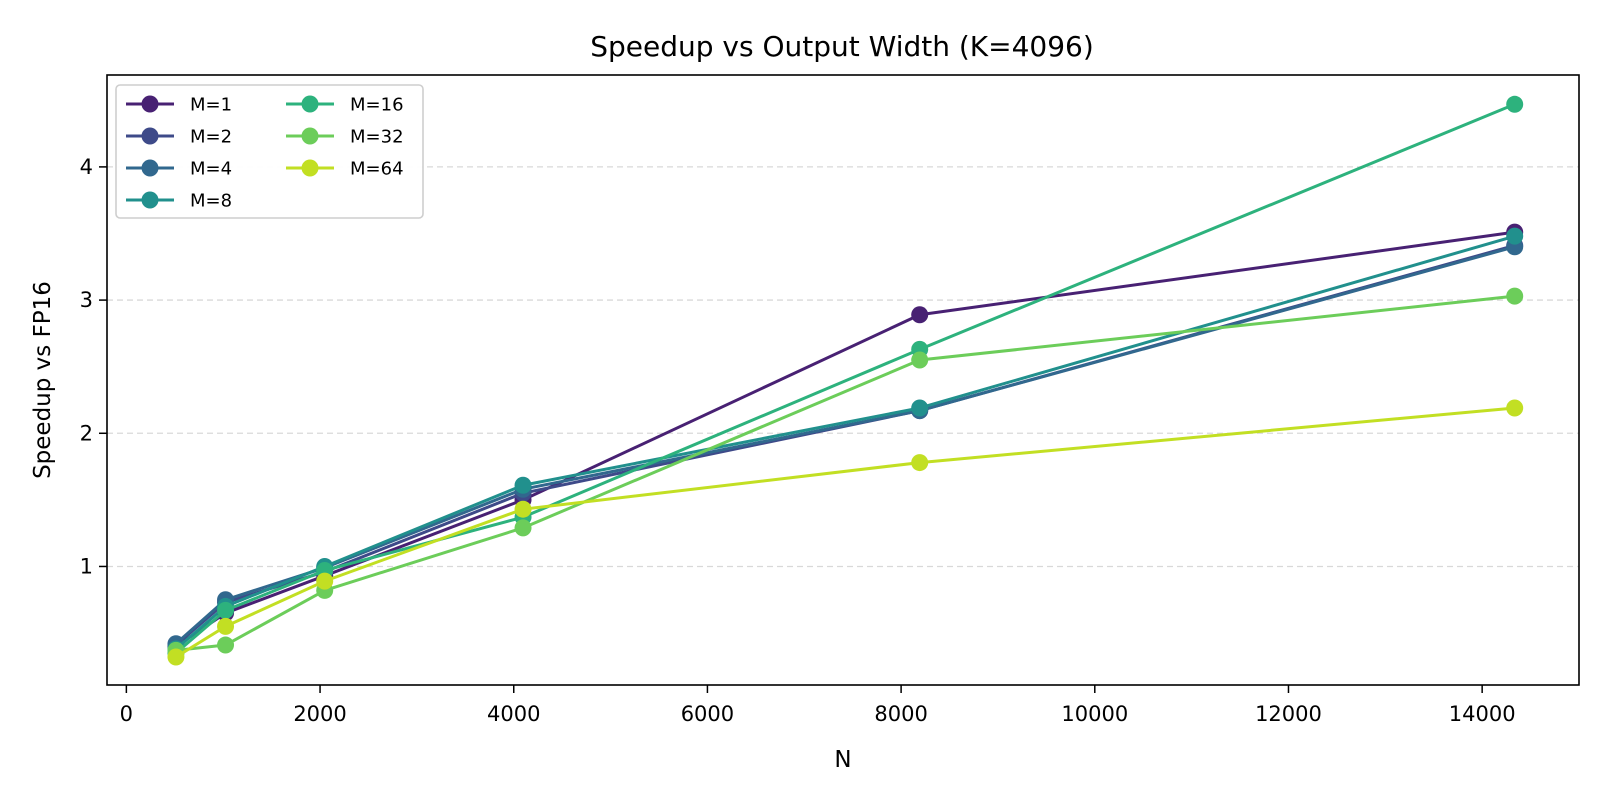  What do you see at coordinates (377, 105) in the screenshot?
I see `legend-label: M=16` at bounding box center [377, 105].